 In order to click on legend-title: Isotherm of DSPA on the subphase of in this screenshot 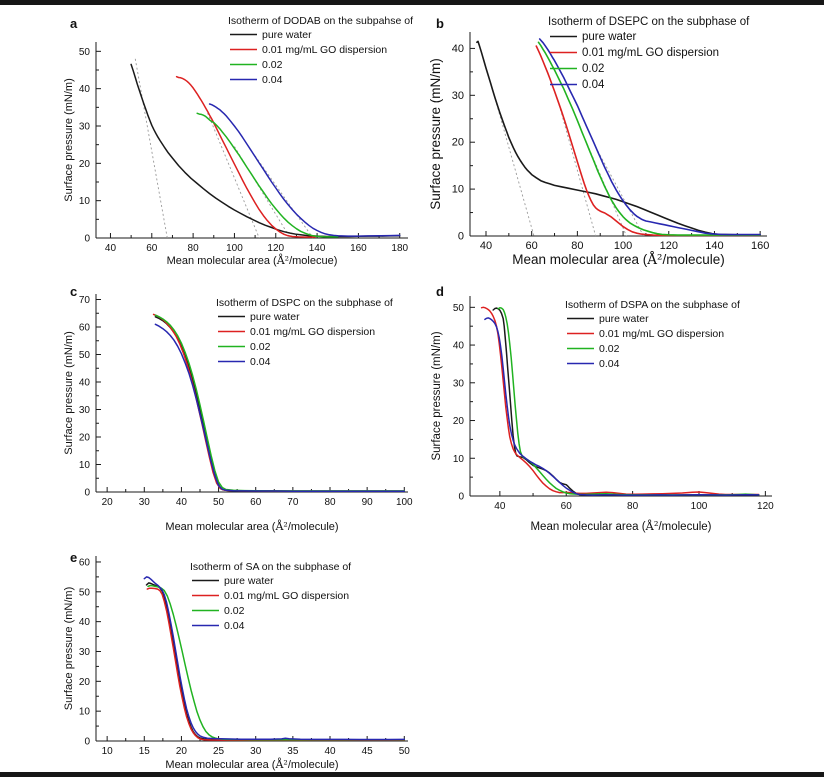, I will do `click(652, 305)`.